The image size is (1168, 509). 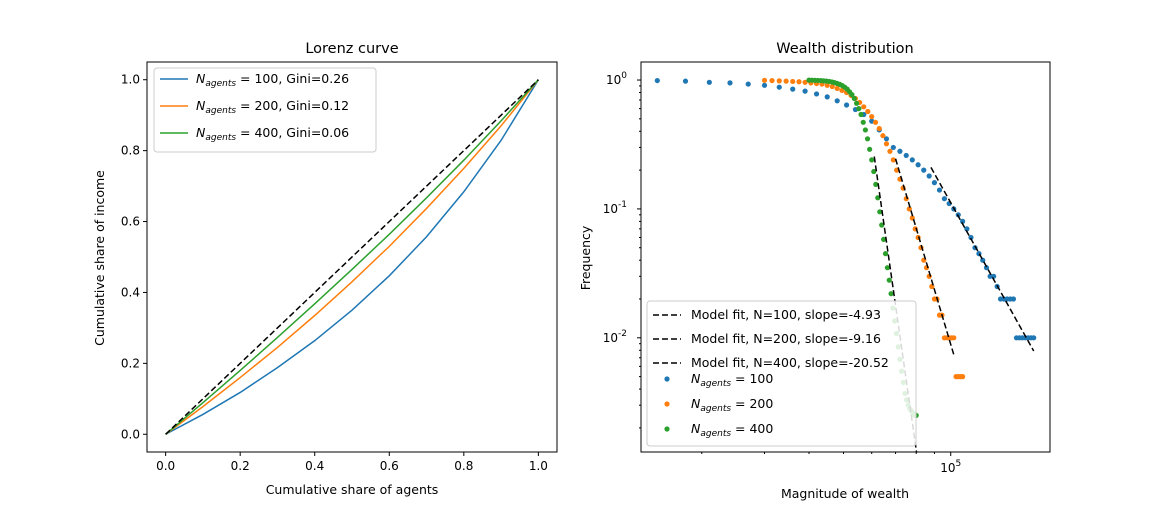 What do you see at coordinates (732, 380) in the screenshot?
I see `wealth-legend-label: Nagents = 100` at bounding box center [732, 380].